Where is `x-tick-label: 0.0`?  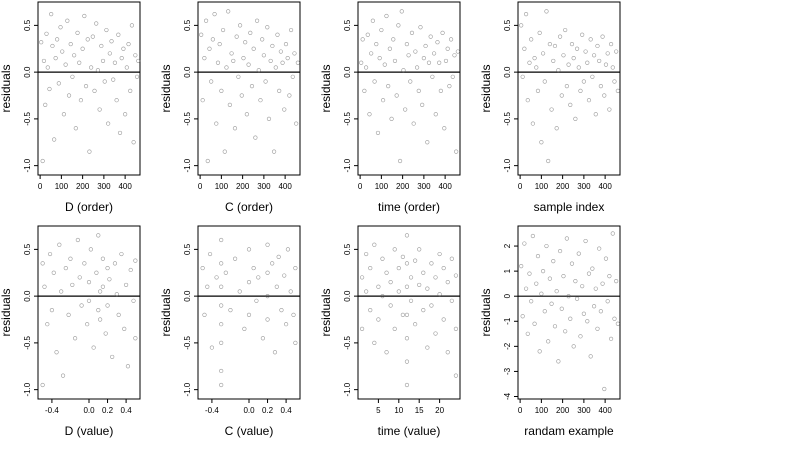
x-tick-label: 0.0 is located at coordinates (249, 410).